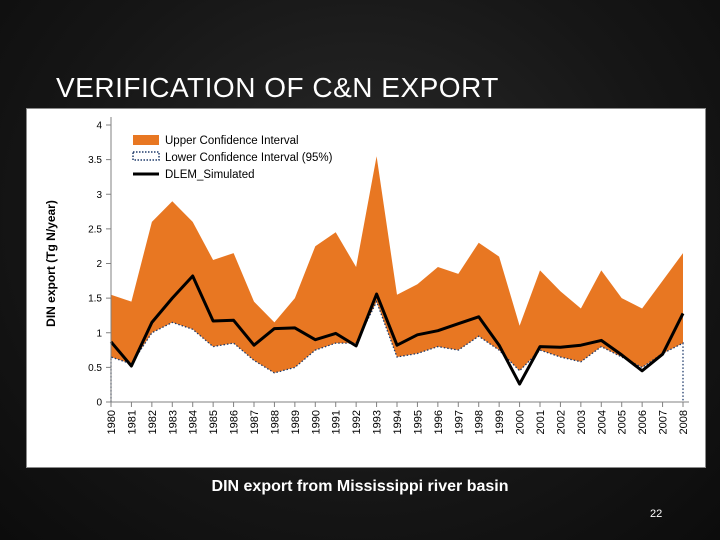 This screenshot has width=720, height=540. What do you see at coordinates (146, 140) in the screenshot?
I see `legend-swatch-upper` at bounding box center [146, 140].